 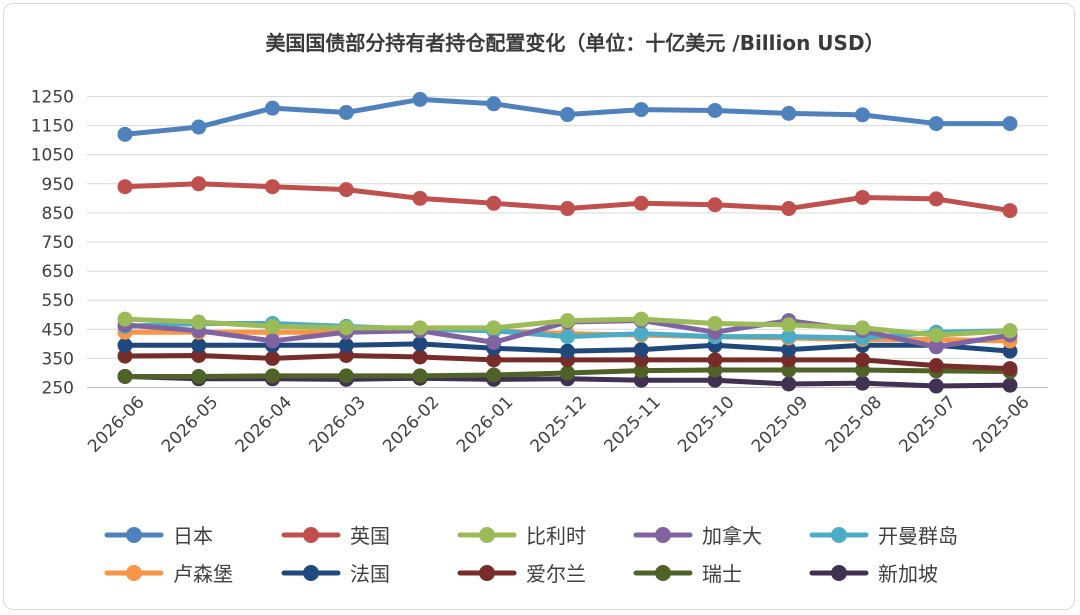 What do you see at coordinates (158, 536) in the screenshot?
I see `legend-item: 日本` at bounding box center [158, 536].